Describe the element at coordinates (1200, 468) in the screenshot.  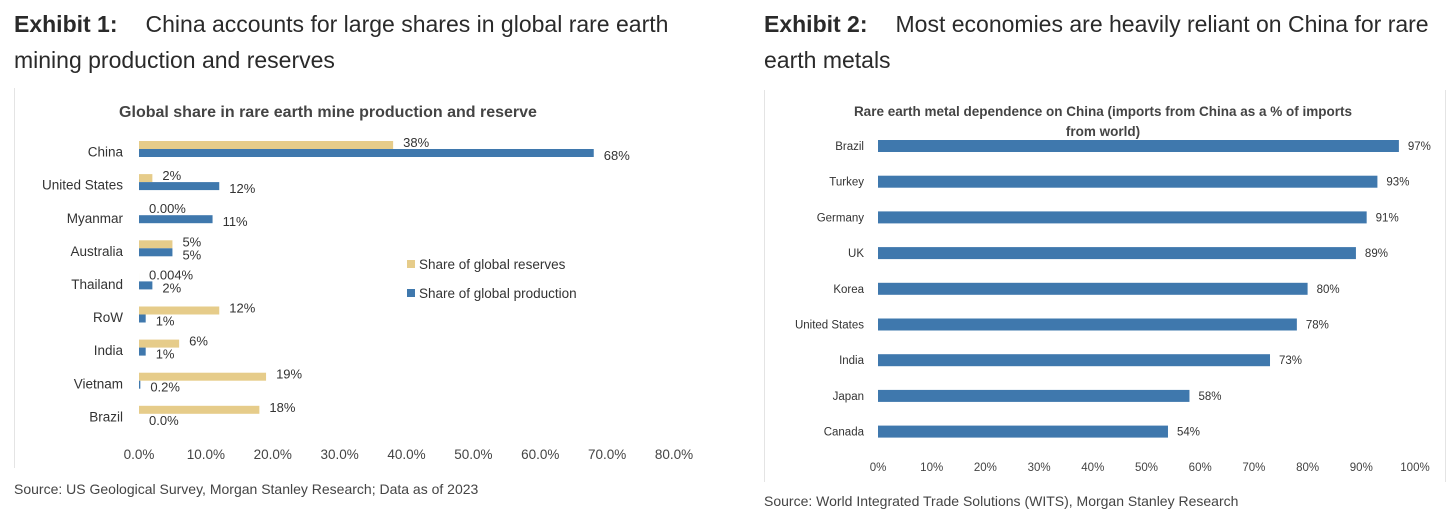
I see `chart2-x-tick-label: 60%` at that location.